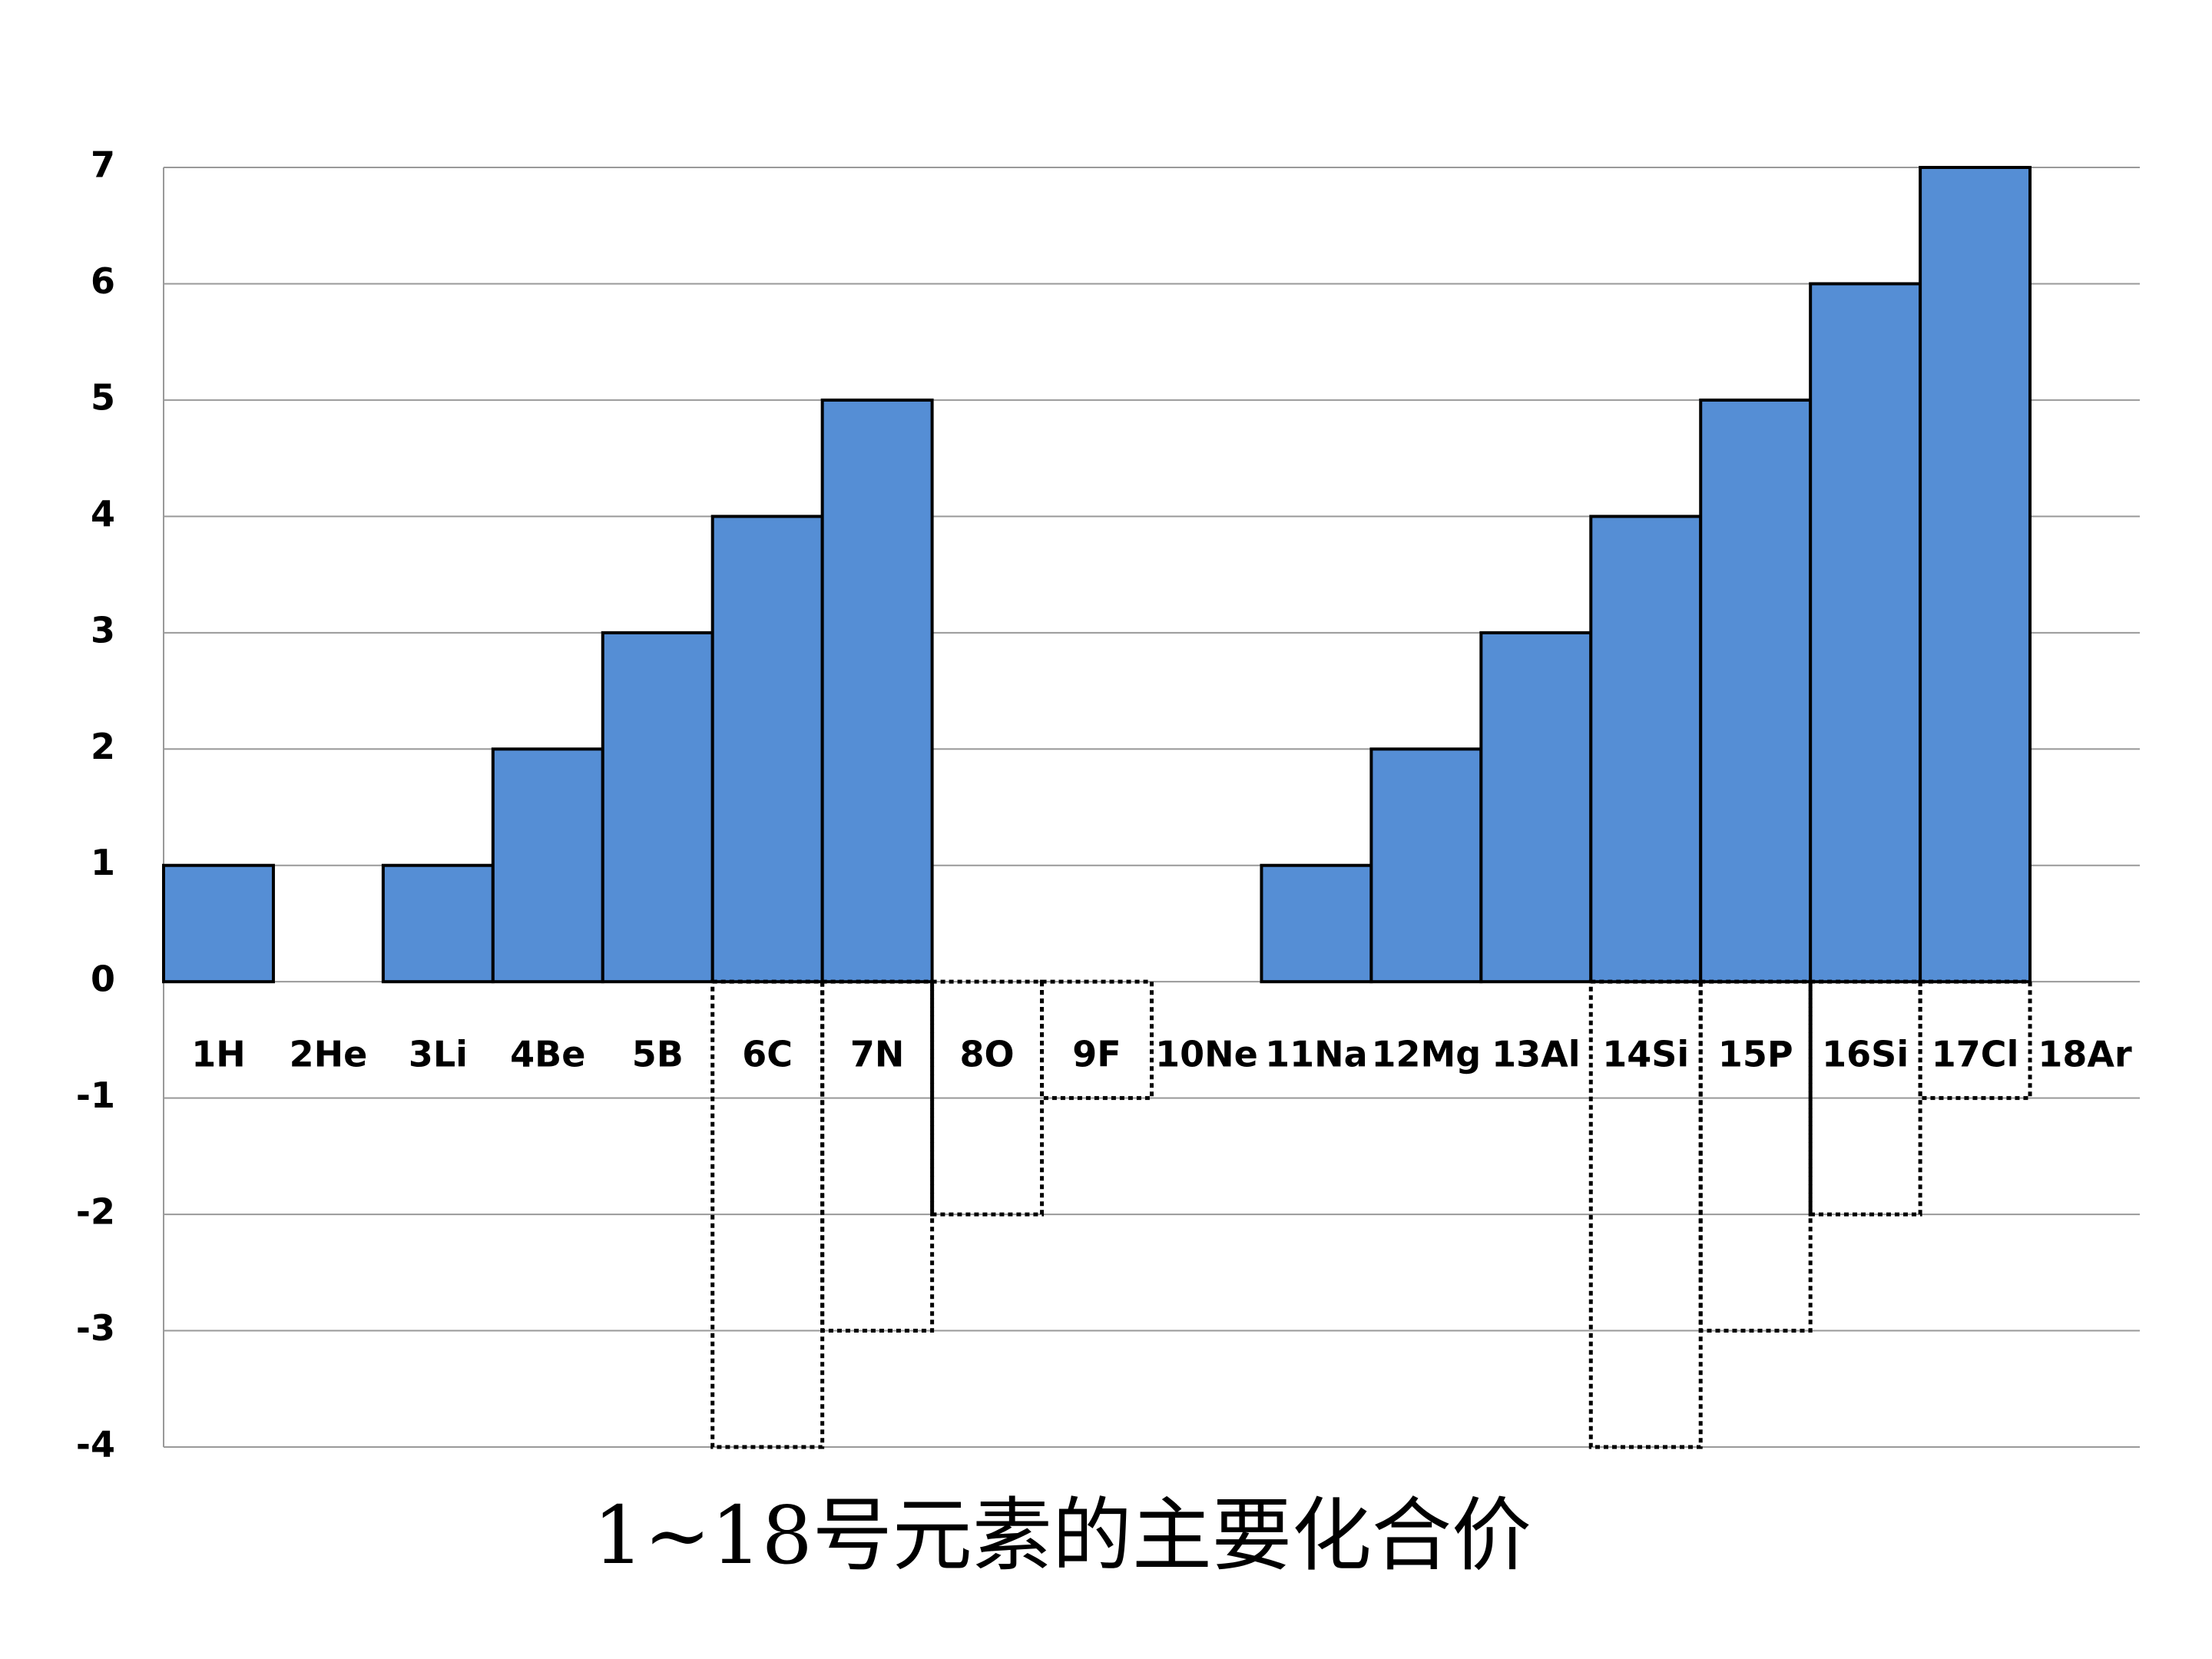 Image resolution: width=2212 pixels, height=1659 pixels. What do you see at coordinates (103, 281) in the screenshot?
I see `y-tick-label: 6` at bounding box center [103, 281].